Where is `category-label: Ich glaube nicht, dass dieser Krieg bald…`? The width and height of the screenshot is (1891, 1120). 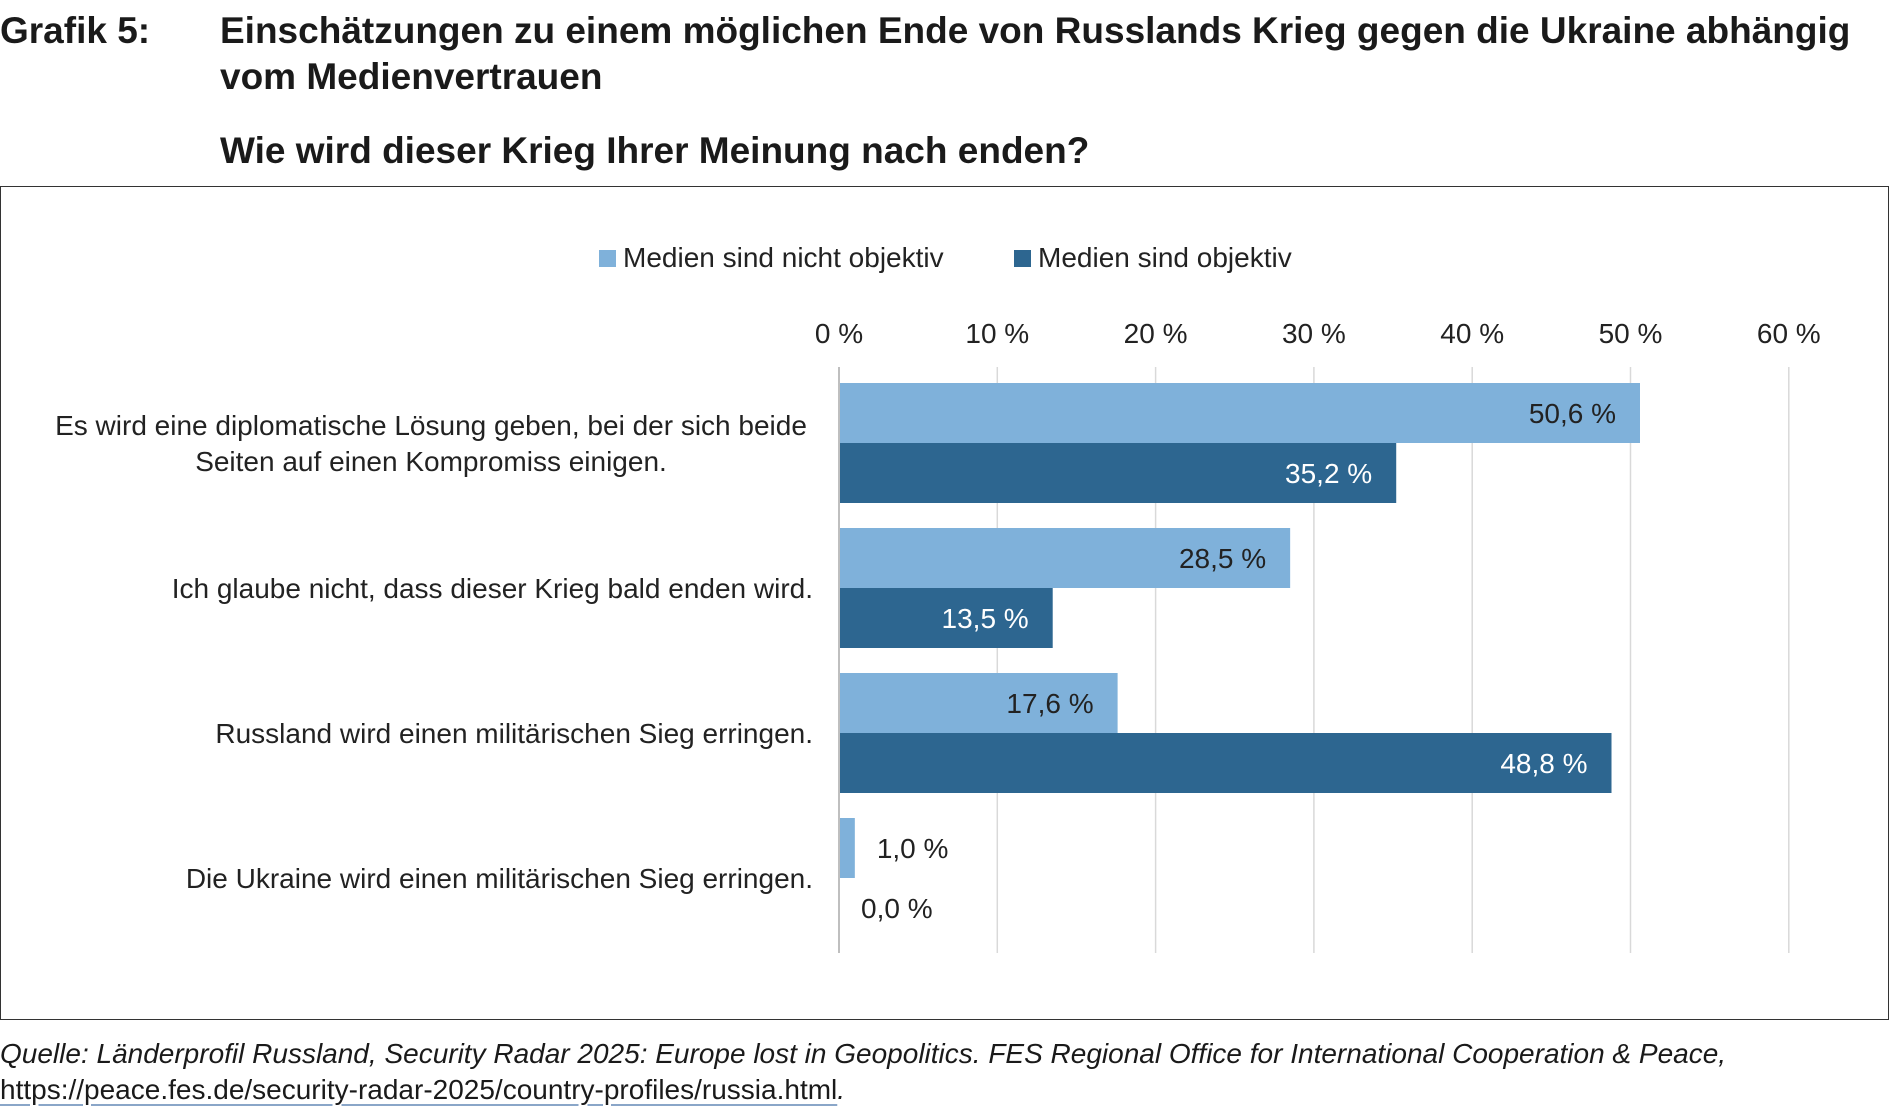
category-label: Ich glaube nicht, dass dieser Krieg bald… is located at coordinates (492, 588).